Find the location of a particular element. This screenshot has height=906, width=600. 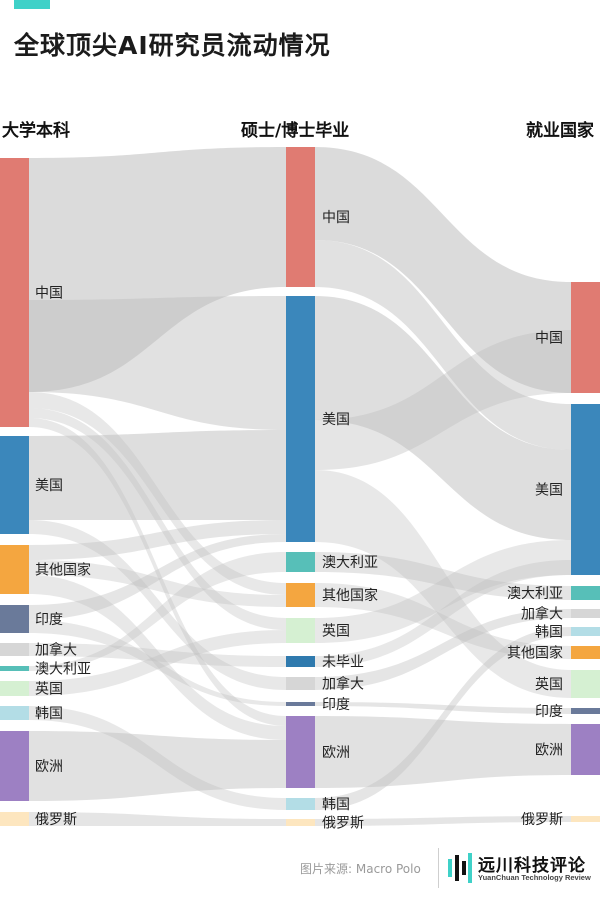

node-label-left-8: 欧洲 is located at coordinates (49, 767).